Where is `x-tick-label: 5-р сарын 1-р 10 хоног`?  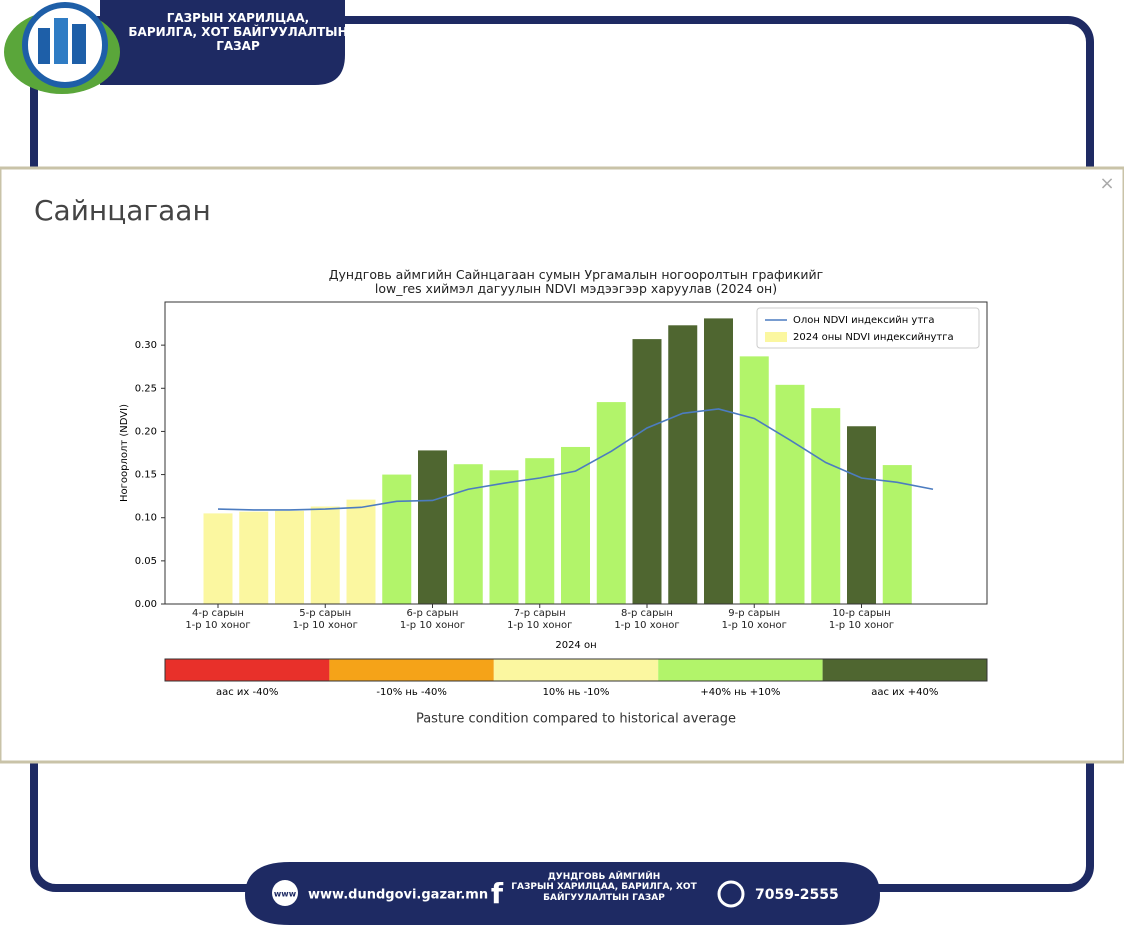
x-tick-label: 5-р сарын 1-р 10 хоног is located at coordinates (325, 619).